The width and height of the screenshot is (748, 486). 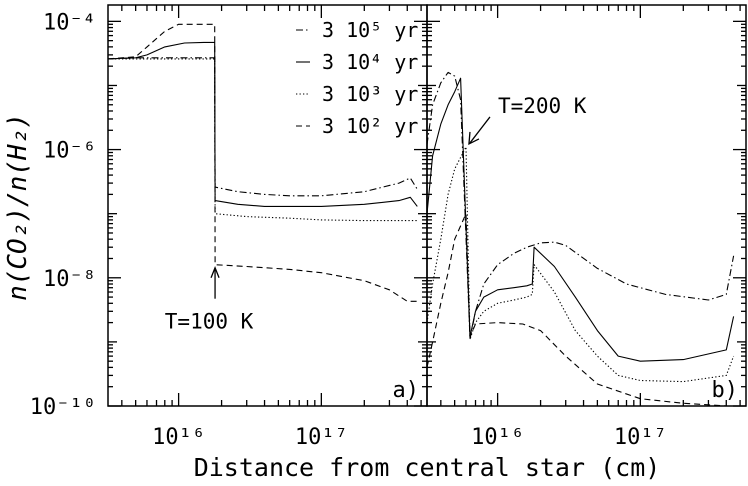 I want to click on annotation-label: T=200 K, so click(x=542, y=106).